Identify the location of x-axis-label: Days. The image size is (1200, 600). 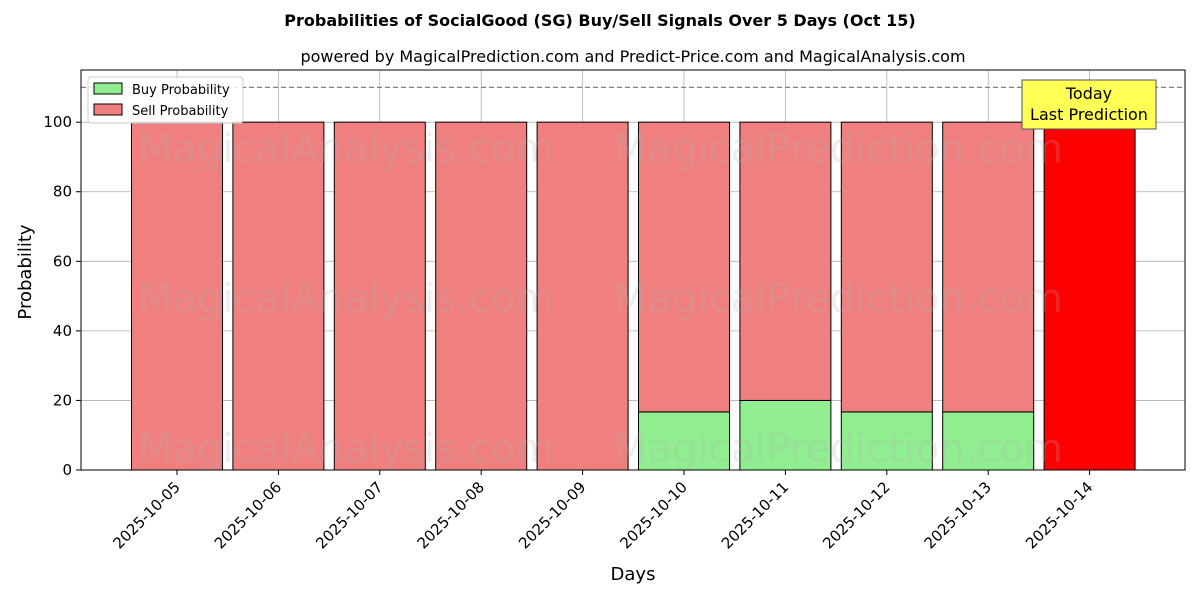
(633, 574).